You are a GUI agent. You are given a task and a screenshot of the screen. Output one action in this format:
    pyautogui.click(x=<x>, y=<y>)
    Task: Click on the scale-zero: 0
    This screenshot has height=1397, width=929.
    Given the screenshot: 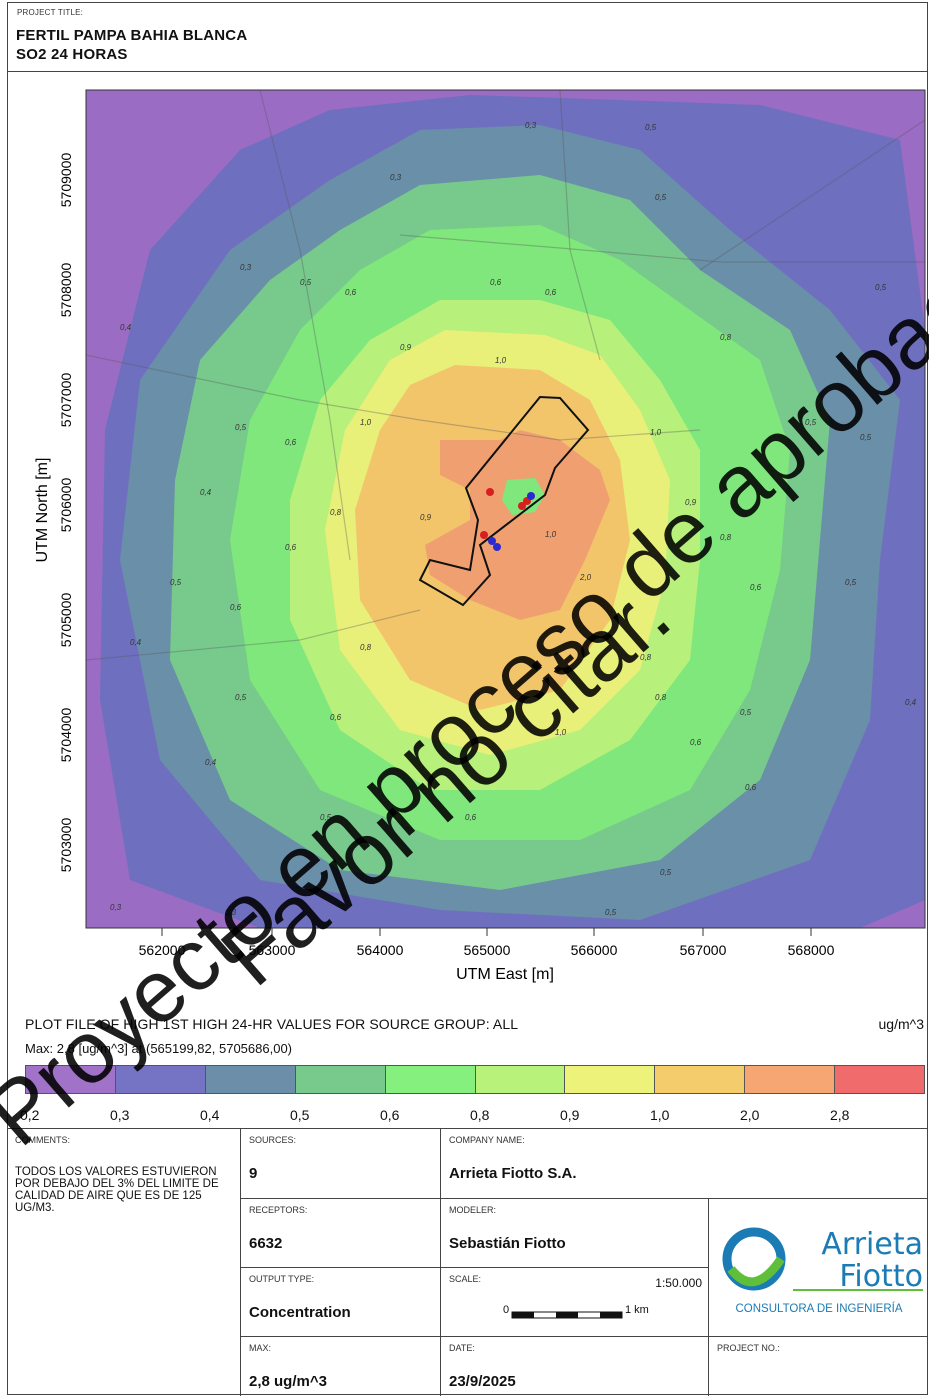 What is the action you would take?
    pyautogui.click(x=506, y=1310)
    